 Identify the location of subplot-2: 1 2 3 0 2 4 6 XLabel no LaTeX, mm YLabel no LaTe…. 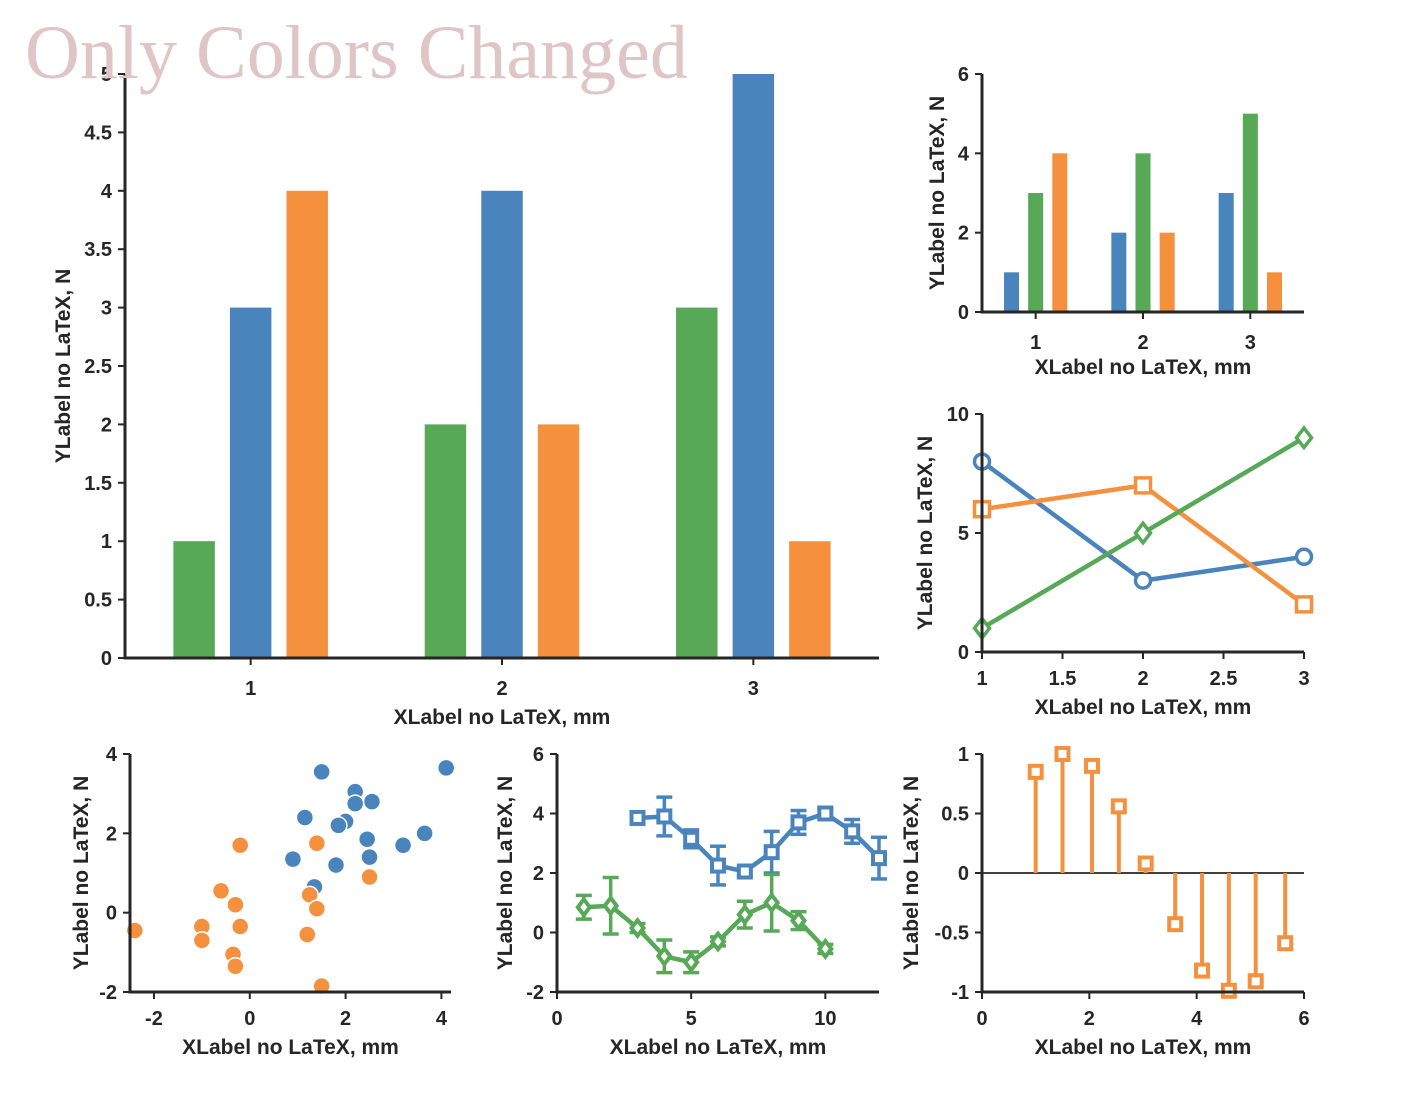
(1115, 221).